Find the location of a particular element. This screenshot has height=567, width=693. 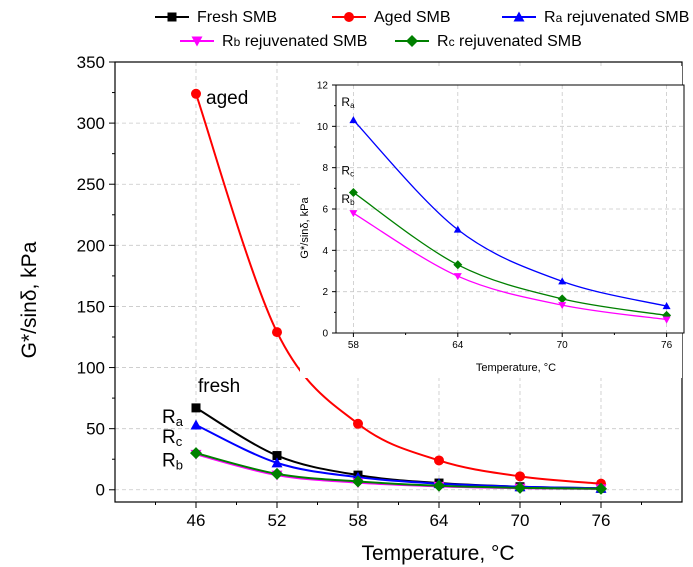

inset-annotations: Ra Rc Rb is located at coordinates (348, 151).